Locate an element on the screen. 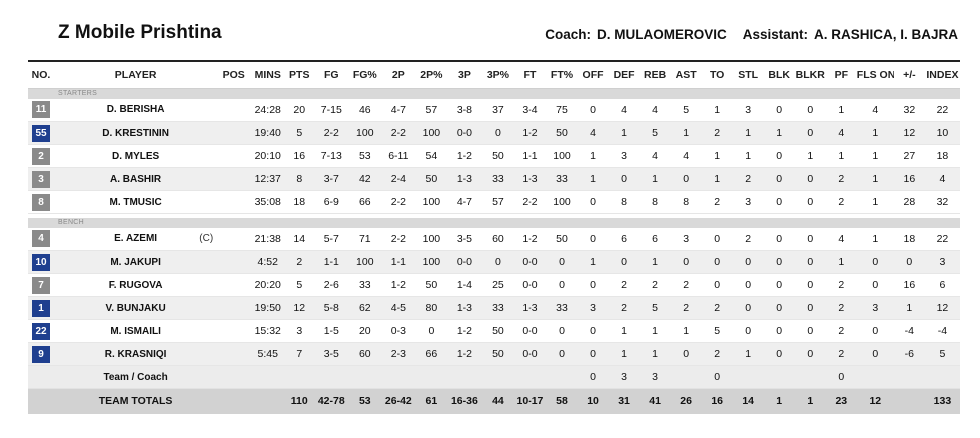  player-name-text: D. BERISHA is located at coordinates (135, 110).